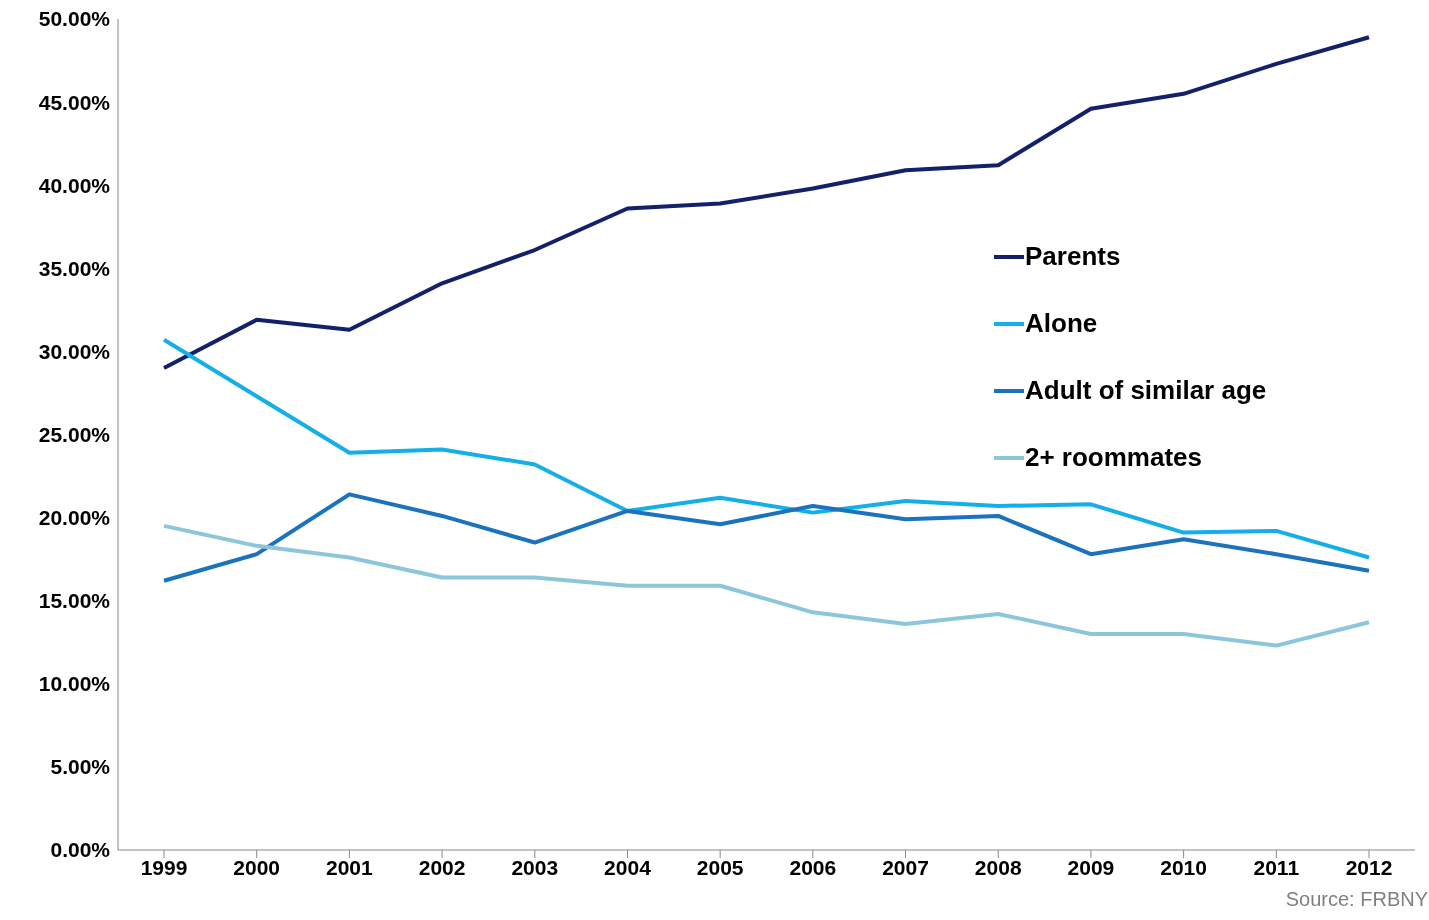  I want to click on x-tick-label: 2007, so click(905, 867).